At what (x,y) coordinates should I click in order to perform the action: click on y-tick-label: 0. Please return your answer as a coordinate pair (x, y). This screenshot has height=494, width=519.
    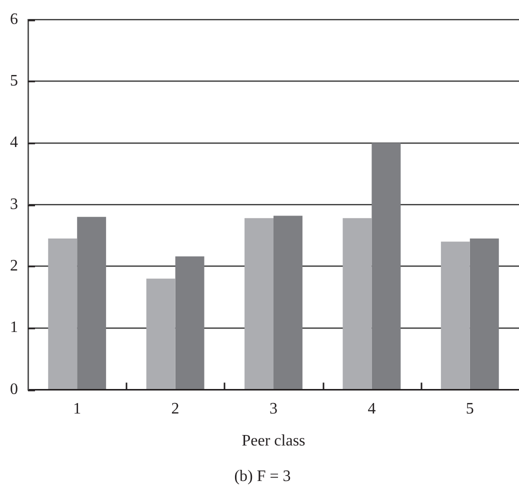
    Looking at the image, I should click on (14, 389).